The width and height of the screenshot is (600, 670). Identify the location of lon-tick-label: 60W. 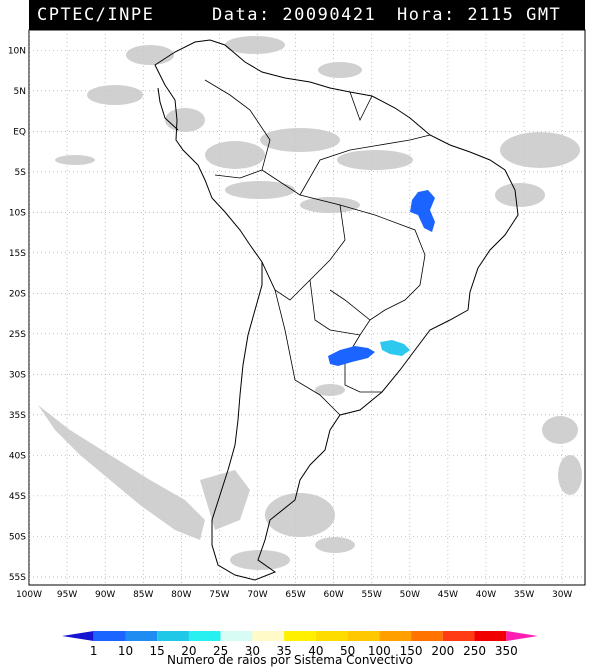
(333, 595).